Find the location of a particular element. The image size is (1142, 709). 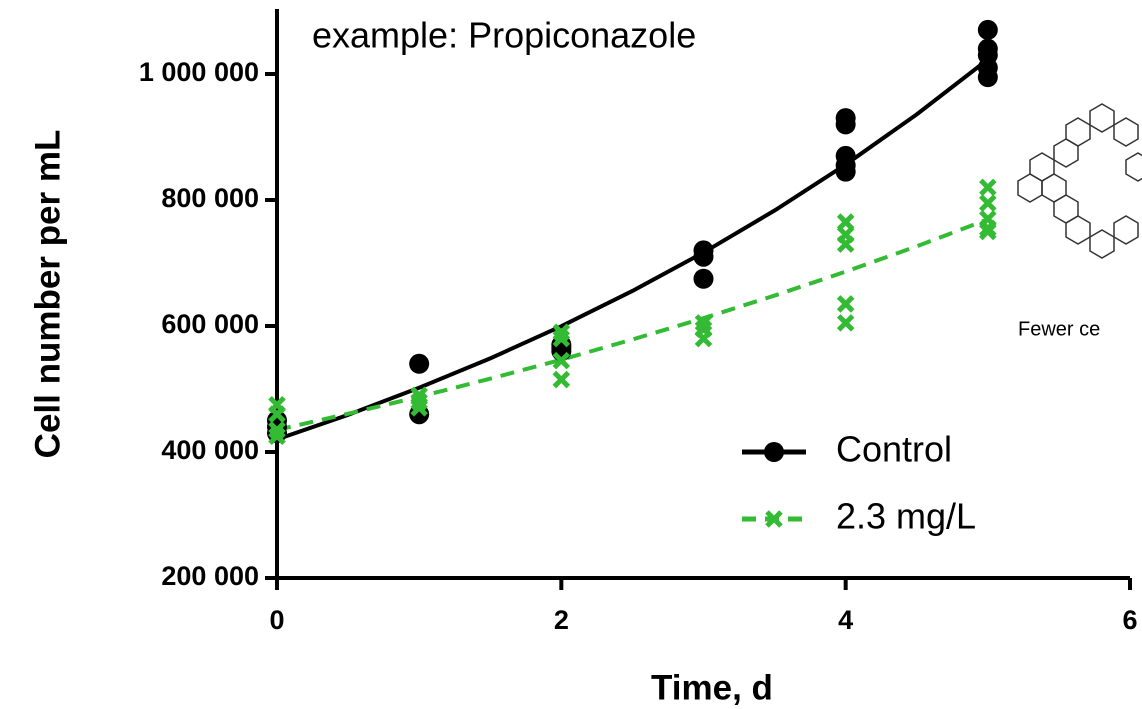

legend-label: 2.3 mg/L is located at coordinates (906, 516).